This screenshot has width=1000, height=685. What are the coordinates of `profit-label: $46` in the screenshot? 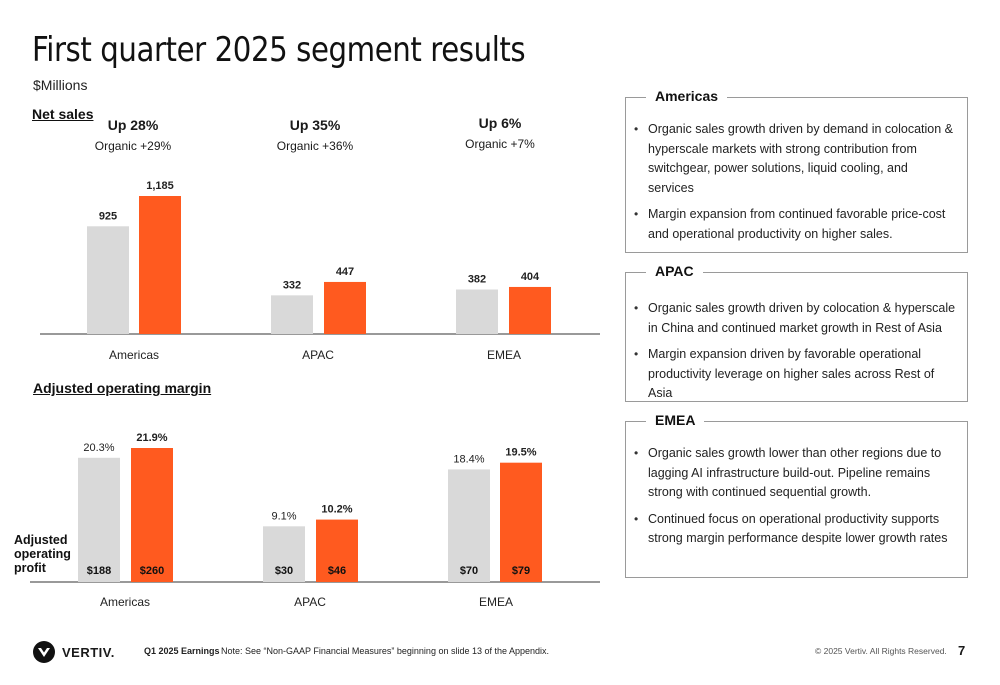 It's located at (337, 571).